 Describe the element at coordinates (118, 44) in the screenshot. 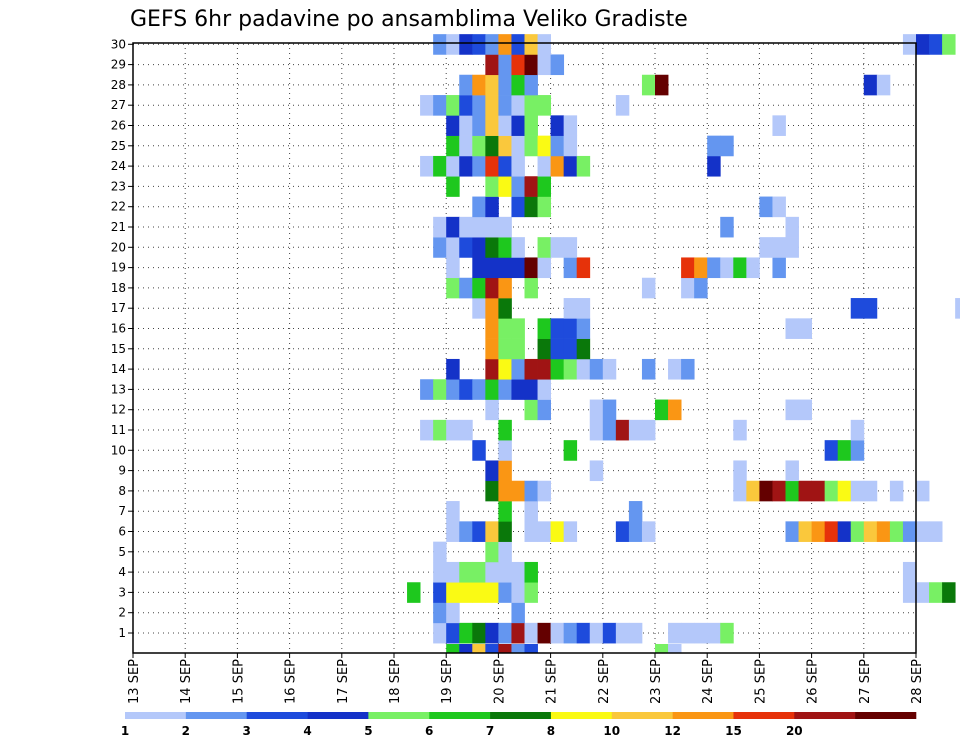

I see `y-tick-label: 30` at that location.